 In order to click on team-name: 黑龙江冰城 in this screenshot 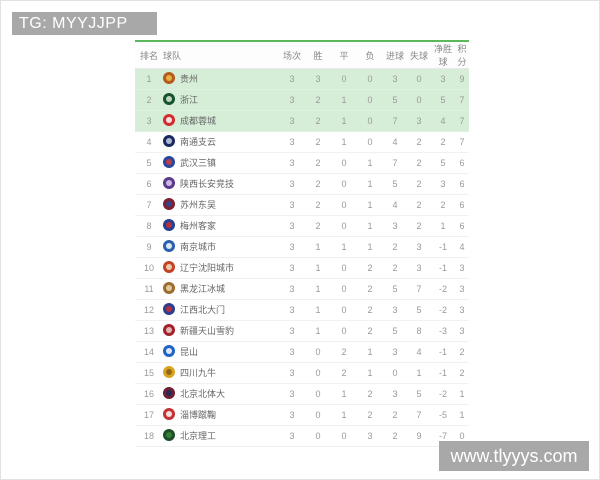, I will do `click(203, 289)`.